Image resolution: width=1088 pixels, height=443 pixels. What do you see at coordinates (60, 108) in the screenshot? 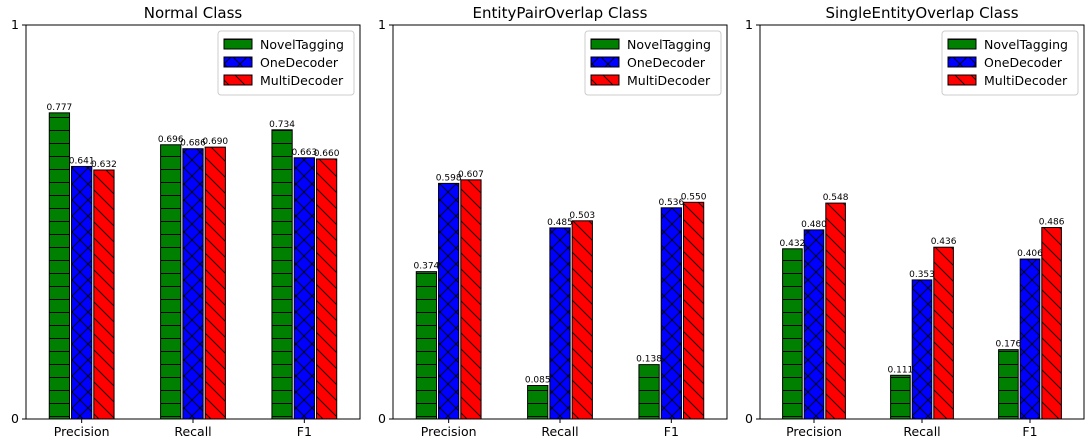
I see `data-label: 0.777` at bounding box center [60, 108].